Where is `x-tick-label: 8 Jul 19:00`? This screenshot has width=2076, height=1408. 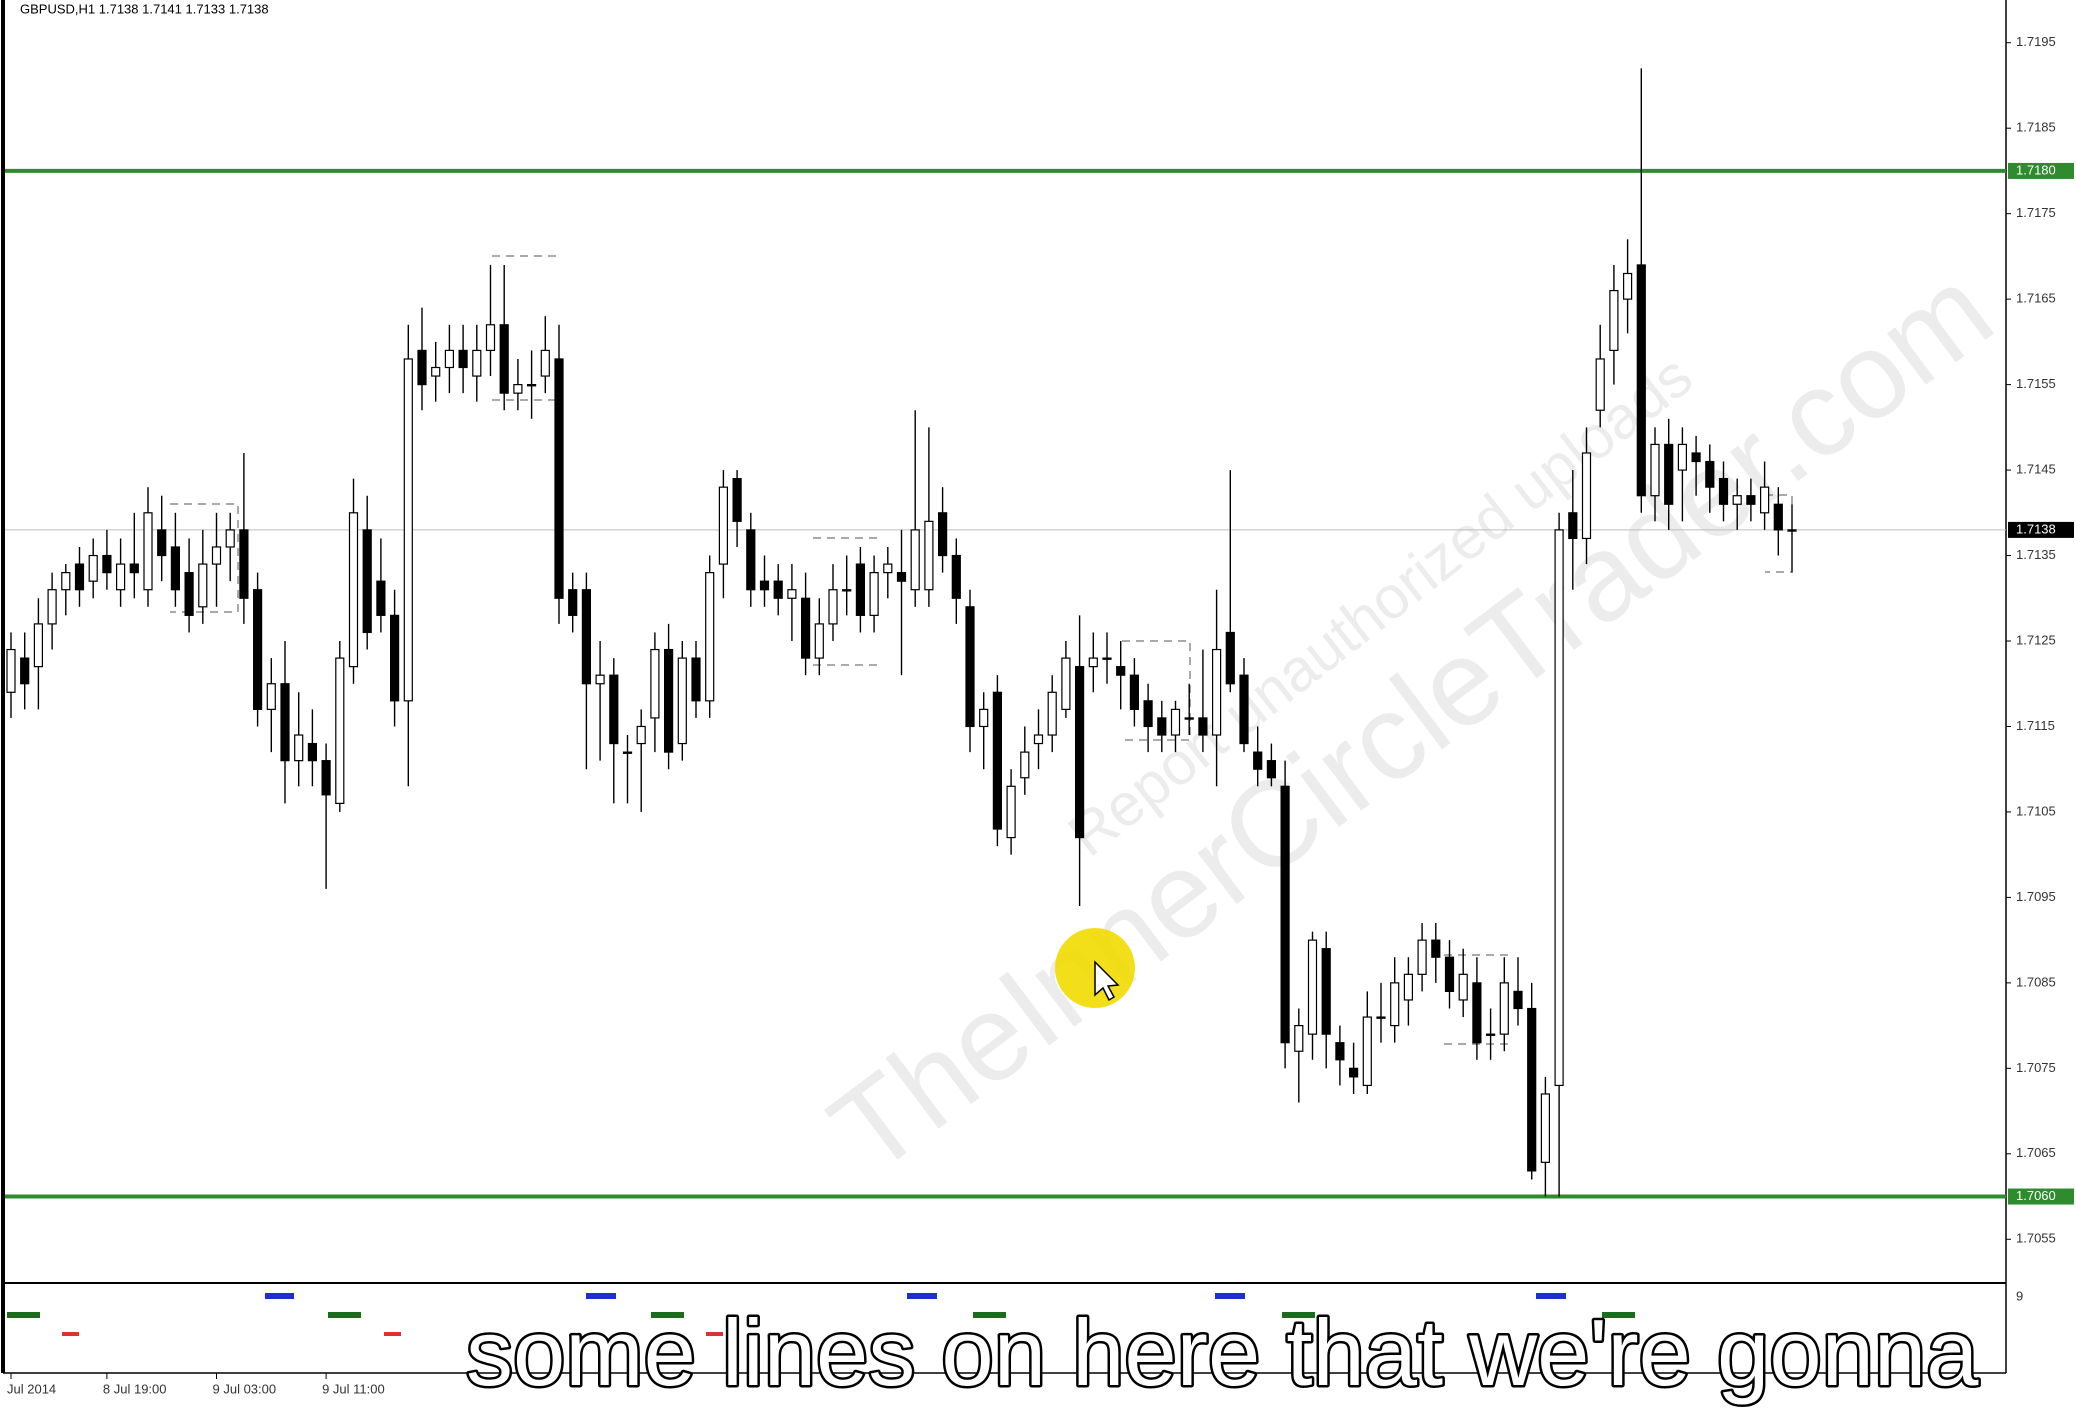
x-tick-label: 8 Jul 19:00 is located at coordinates (135, 1388).